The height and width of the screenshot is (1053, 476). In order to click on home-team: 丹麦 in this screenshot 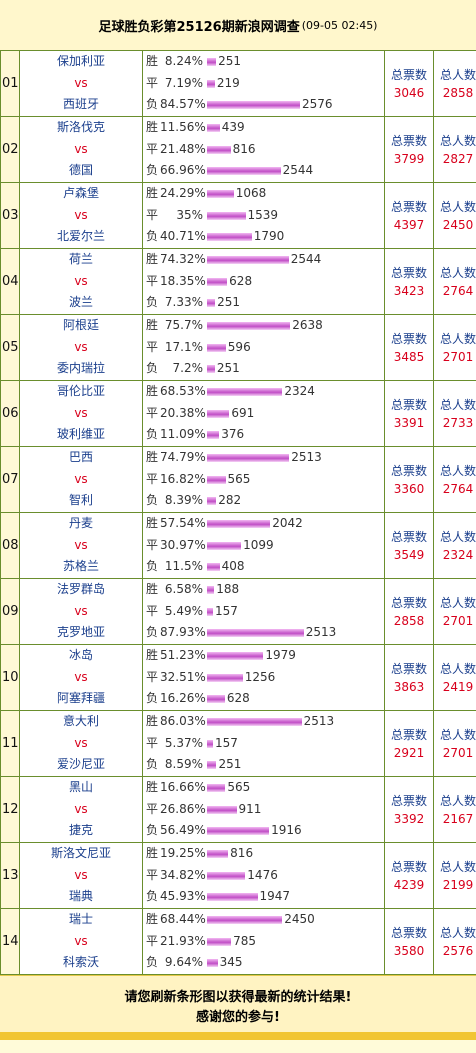, I will do `click(80, 523)`.